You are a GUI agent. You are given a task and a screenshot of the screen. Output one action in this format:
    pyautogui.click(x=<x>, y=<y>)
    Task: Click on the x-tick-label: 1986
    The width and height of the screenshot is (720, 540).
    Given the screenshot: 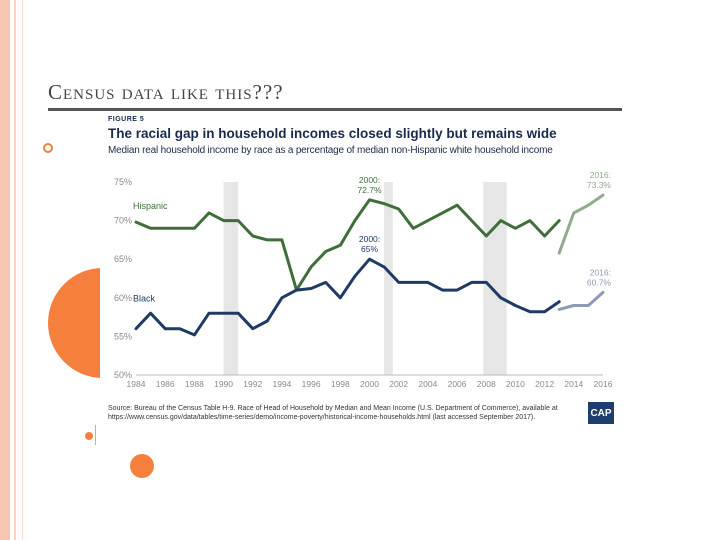 What is the action you would take?
    pyautogui.click(x=165, y=384)
    